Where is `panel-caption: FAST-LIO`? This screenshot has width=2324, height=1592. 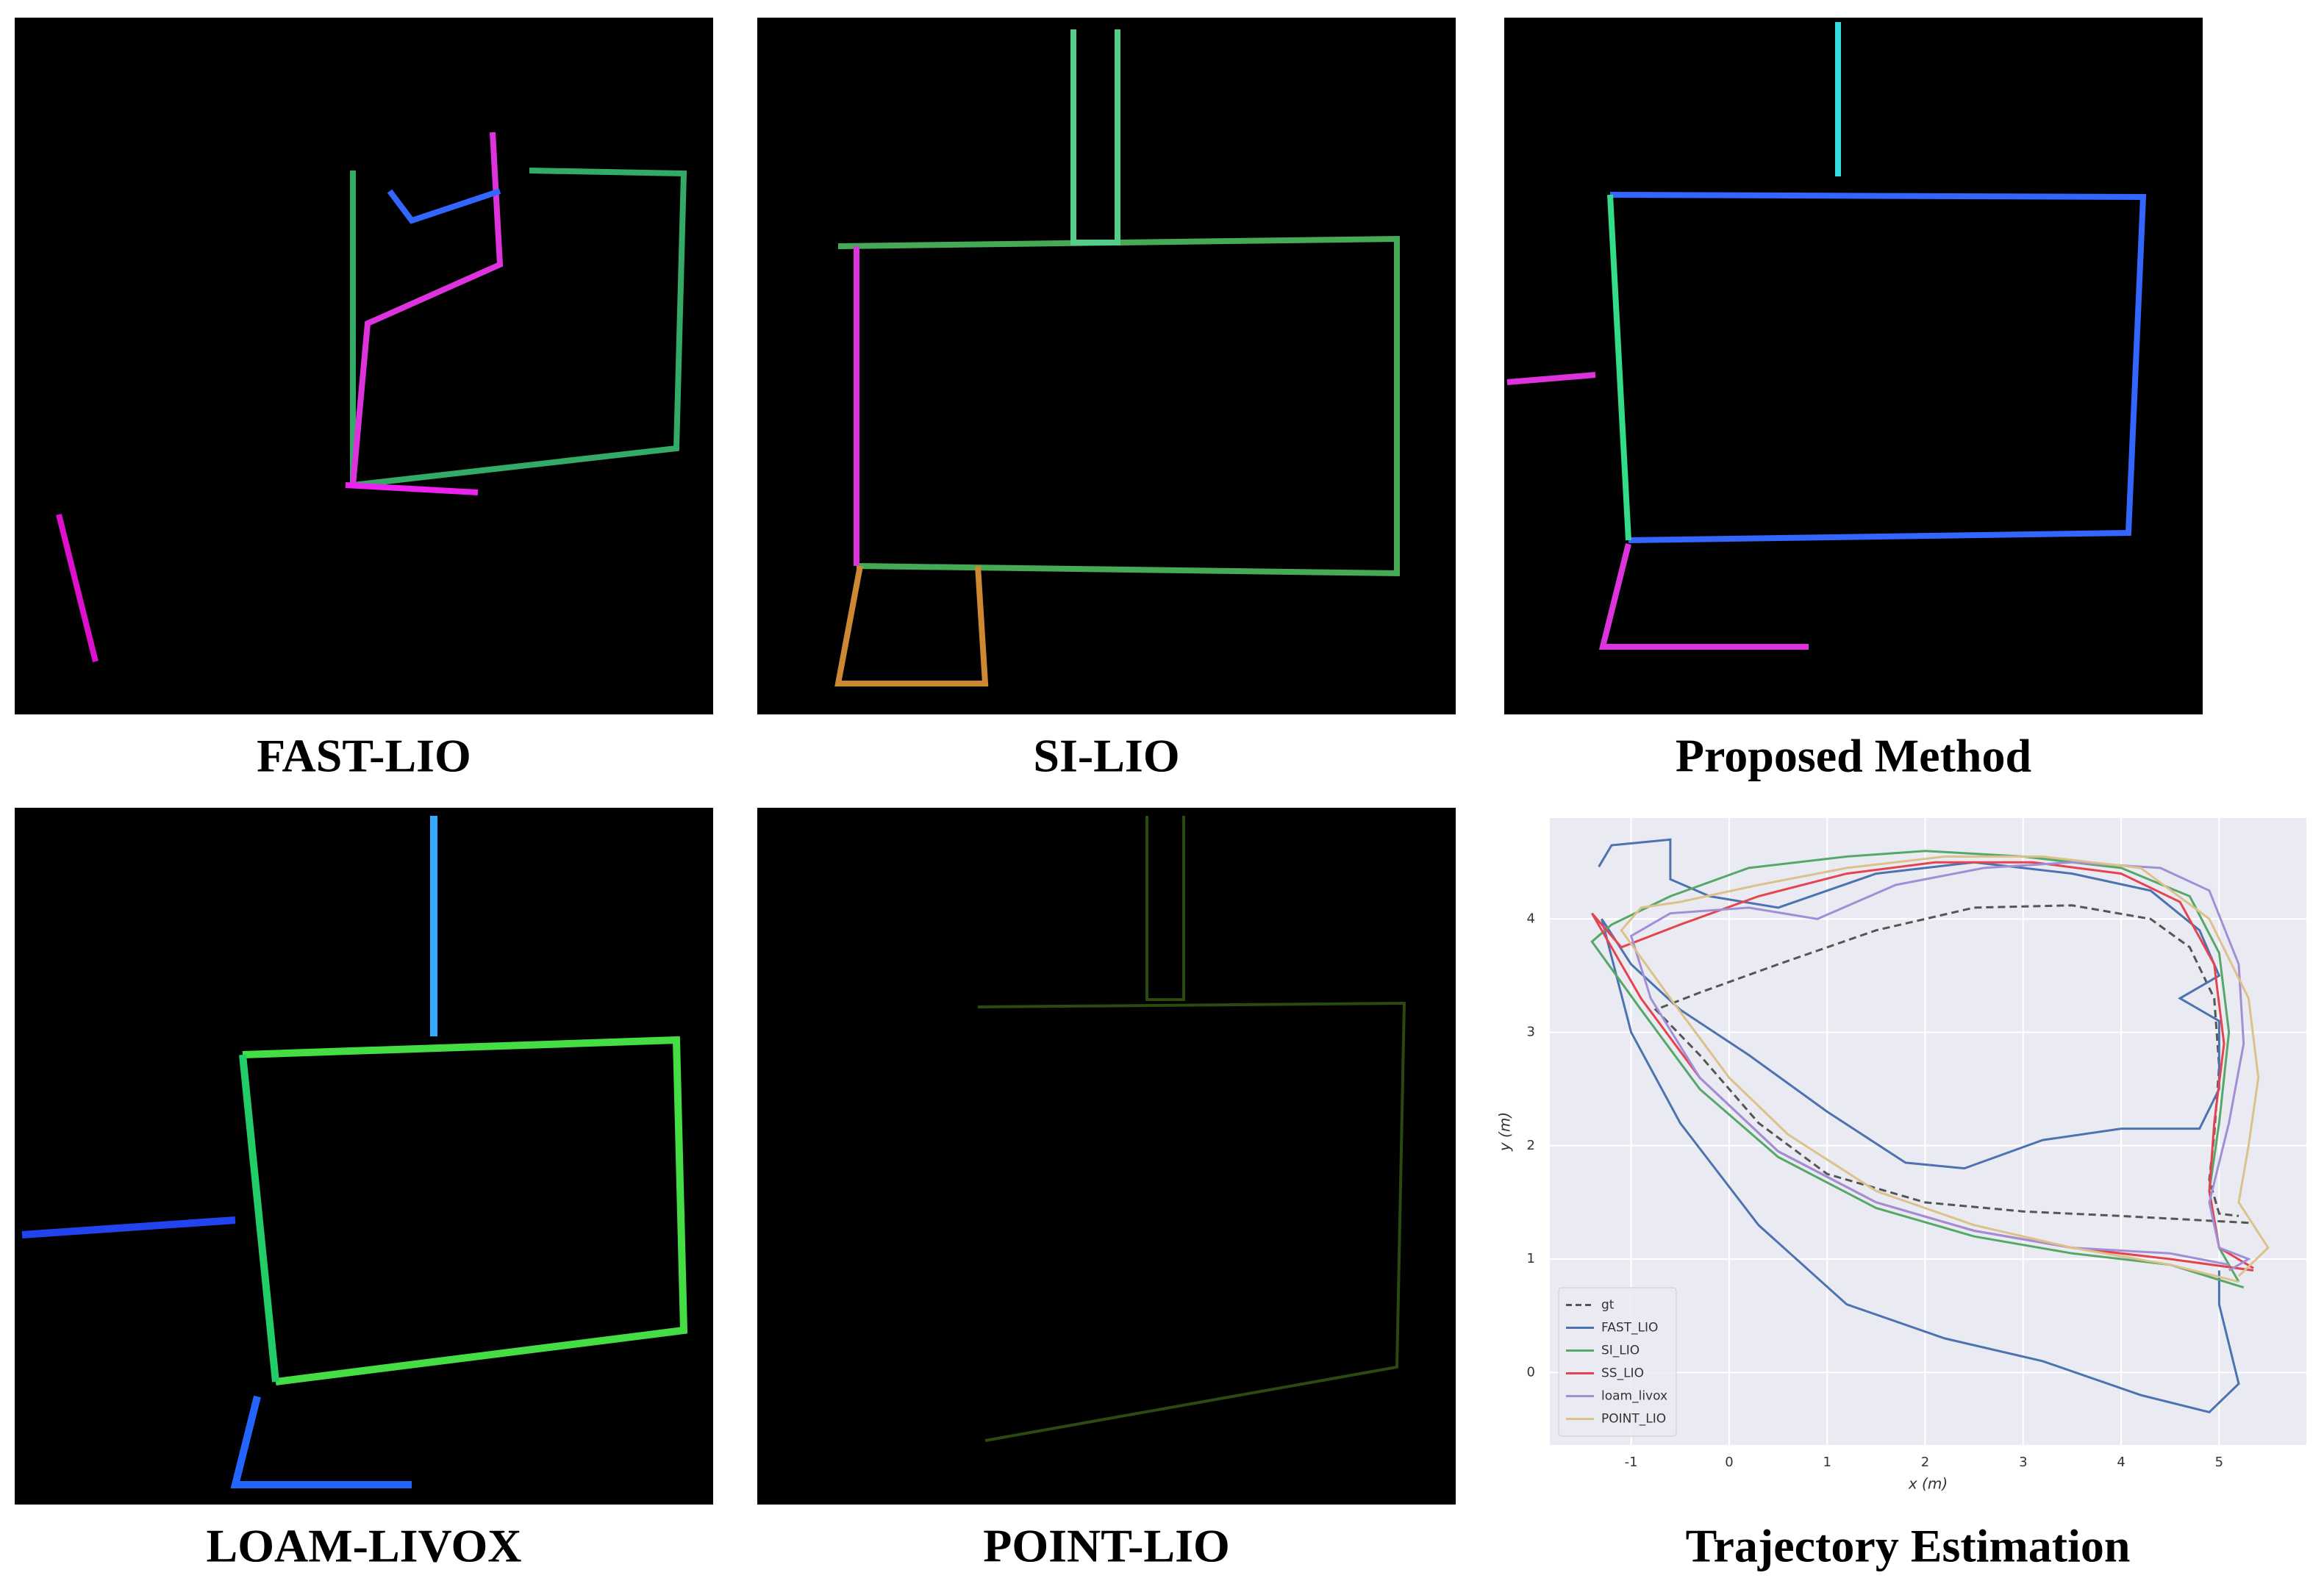 panel-caption: FAST-LIO is located at coordinates (364, 756).